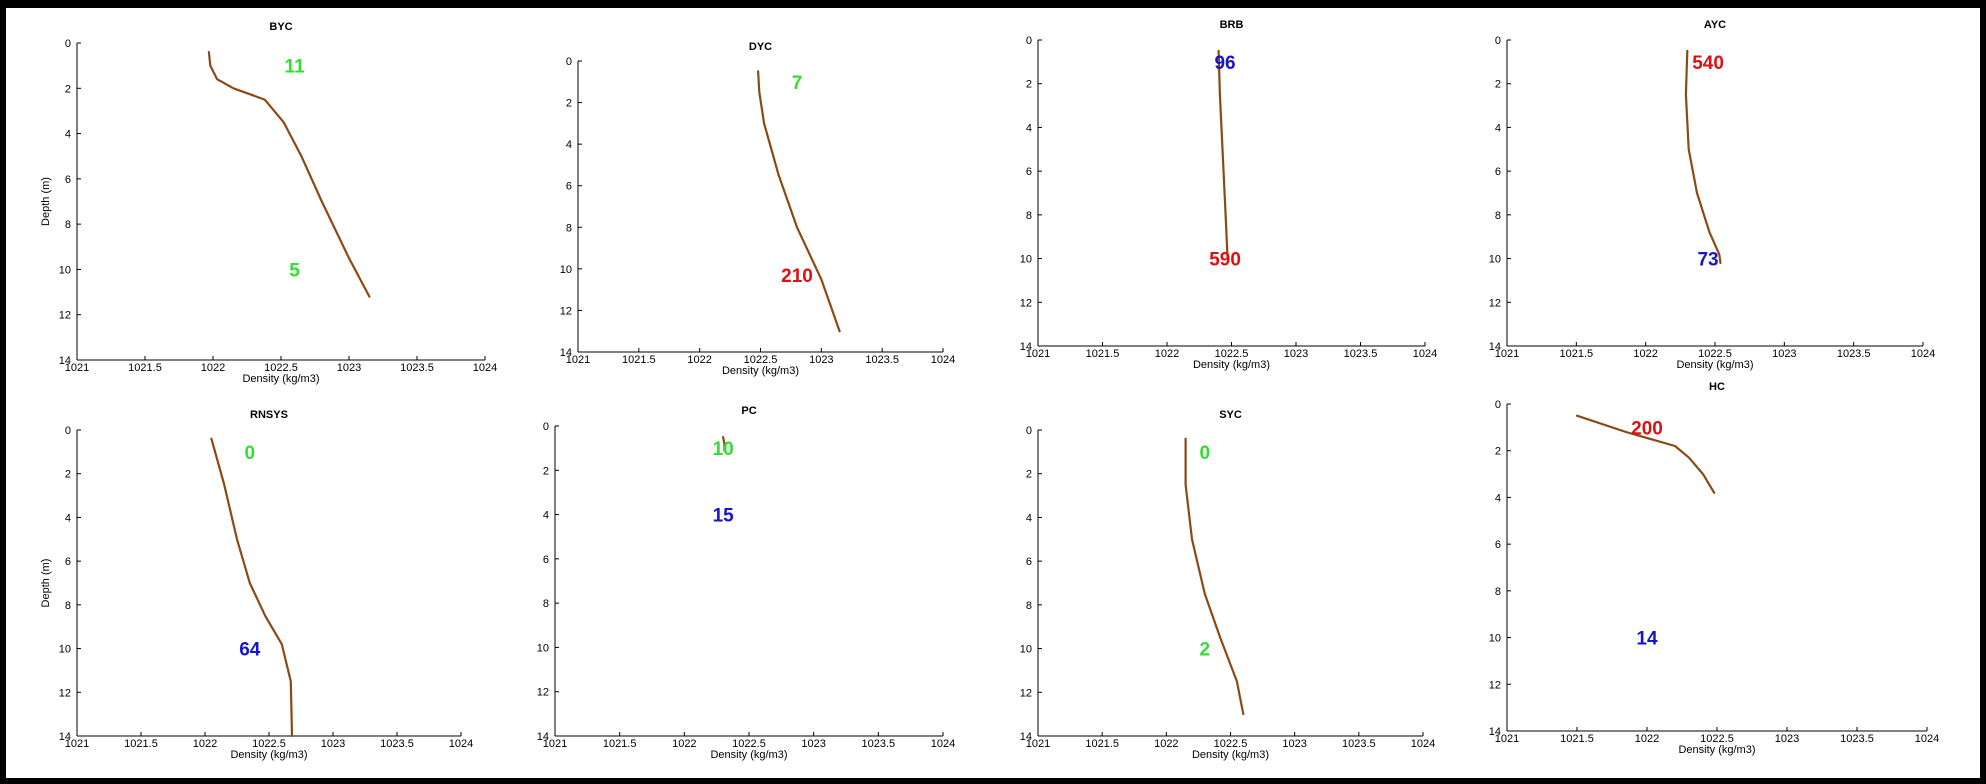 The image size is (1986, 784). Describe the element at coordinates (1205, 453) in the screenshot. I see `count-annotation: 0` at that location.